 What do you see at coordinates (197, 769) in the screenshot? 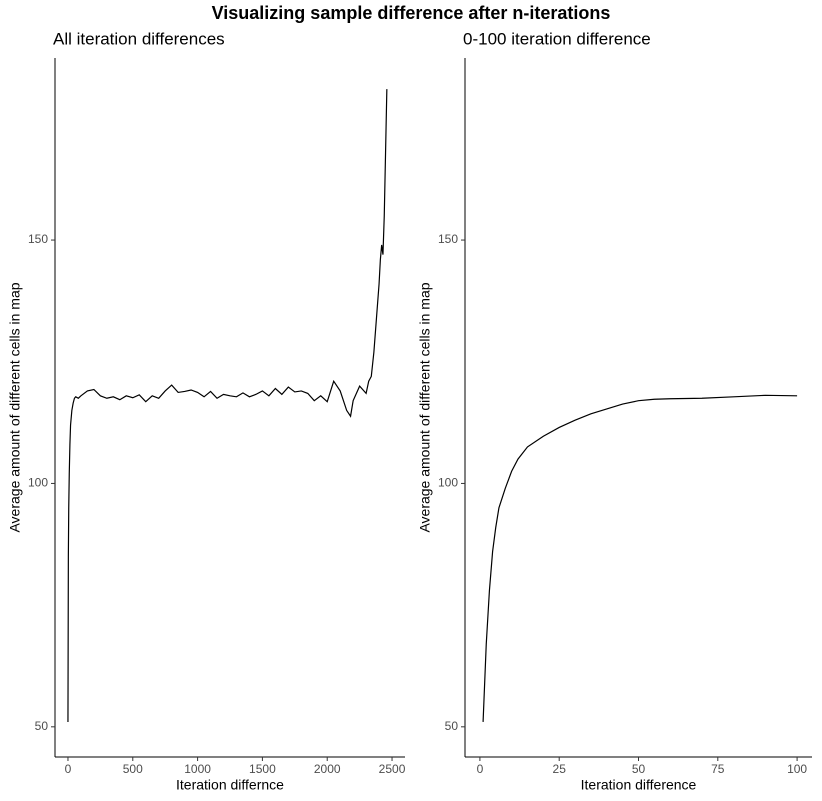
I see `x-tick-label: 1000` at bounding box center [197, 769].